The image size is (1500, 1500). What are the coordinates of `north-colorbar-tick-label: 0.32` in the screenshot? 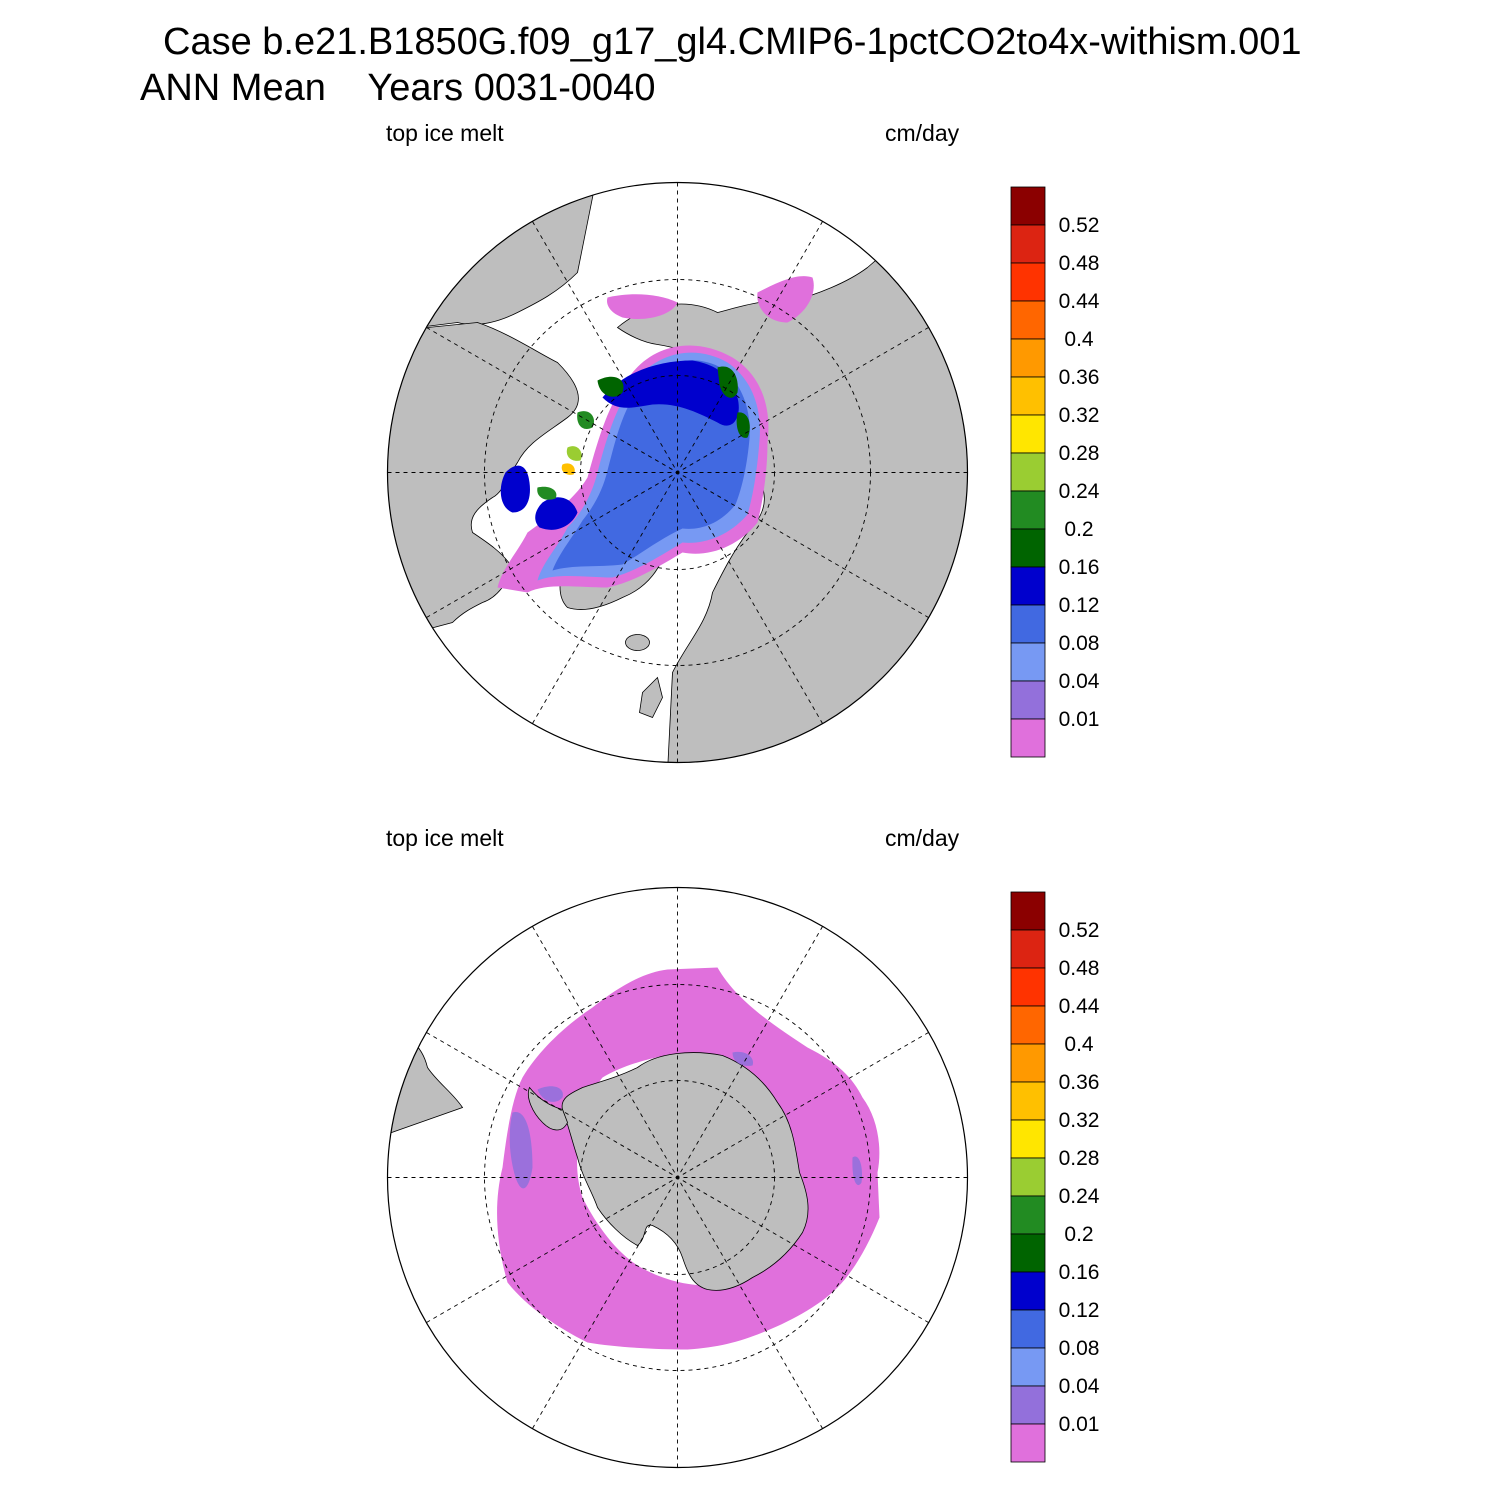 It's located at (1079, 415).